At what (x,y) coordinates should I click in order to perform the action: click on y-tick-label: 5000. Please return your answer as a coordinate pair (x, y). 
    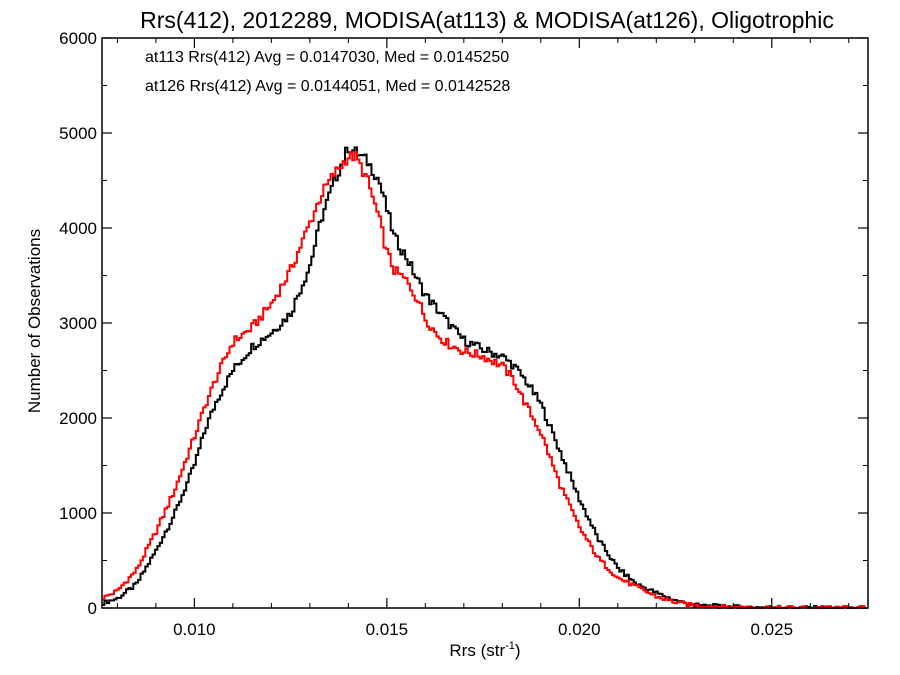
    Looking at the image, I should click on (78, 133).